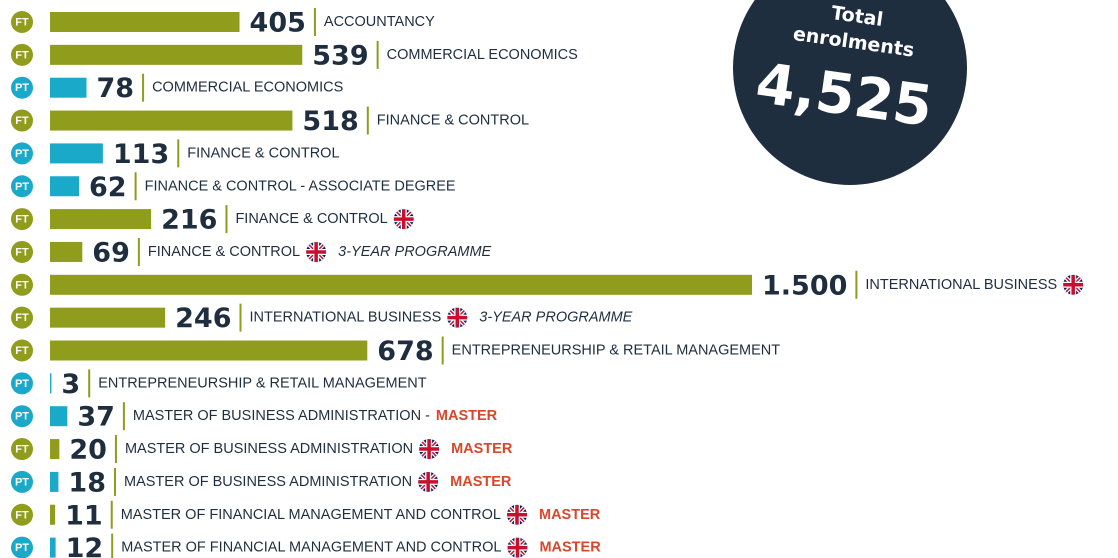  What do you see at coordinates (203, 318) in the screenshot?
I see `value-label: 246` at bounding box center [203, 318].